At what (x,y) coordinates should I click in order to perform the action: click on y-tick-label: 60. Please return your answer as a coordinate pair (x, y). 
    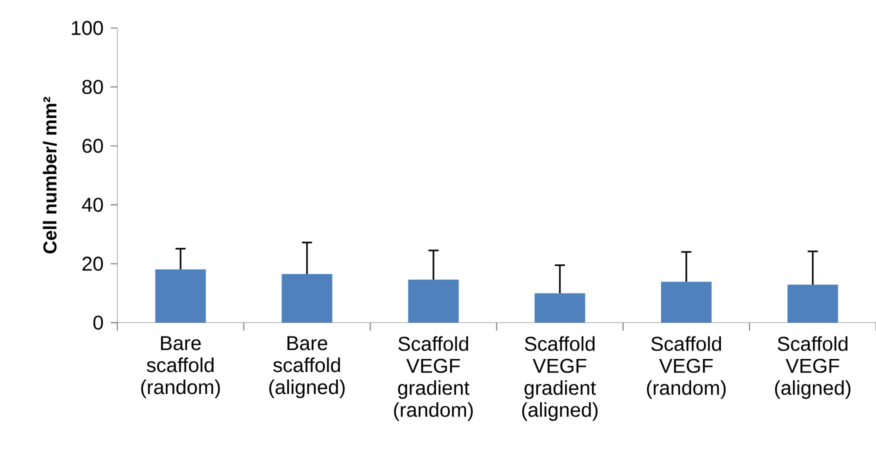
    Looking at the image, I should click on (92, 146).